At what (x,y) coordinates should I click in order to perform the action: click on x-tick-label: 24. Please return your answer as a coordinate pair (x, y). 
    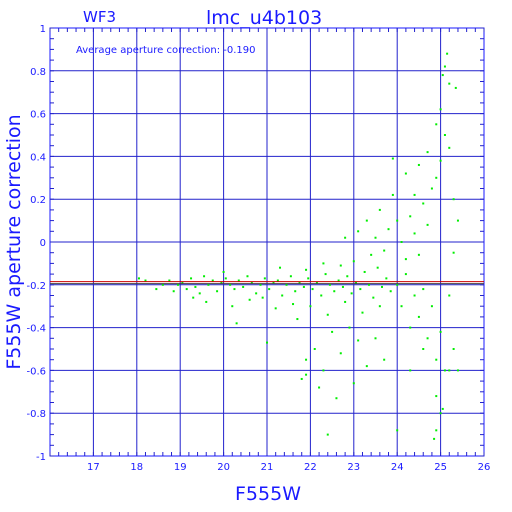
    Looking at the image, I should click on (397, 467).